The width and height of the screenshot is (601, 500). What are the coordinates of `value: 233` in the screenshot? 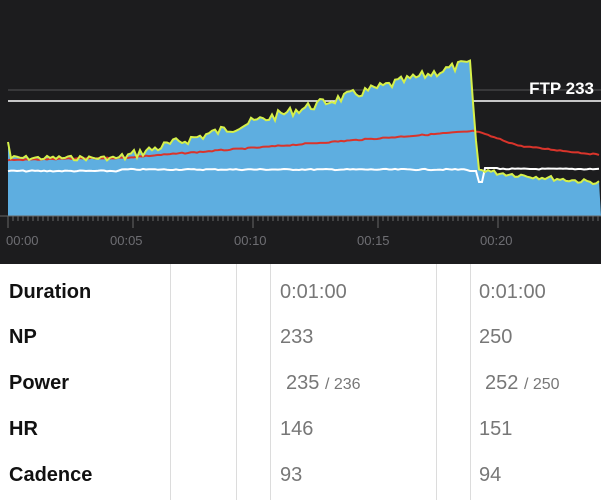 It's located at (297, 337).